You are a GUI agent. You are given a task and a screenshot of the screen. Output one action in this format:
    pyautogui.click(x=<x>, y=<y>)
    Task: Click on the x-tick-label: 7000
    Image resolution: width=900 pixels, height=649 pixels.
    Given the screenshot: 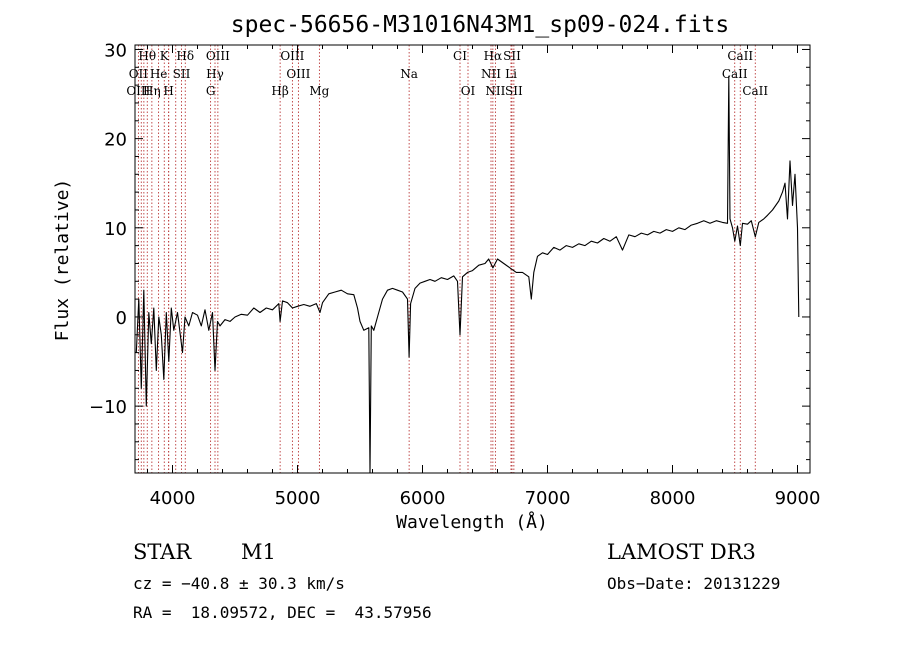 What is the action you would take?
    pyautogui.click(x=548, y=498)
    